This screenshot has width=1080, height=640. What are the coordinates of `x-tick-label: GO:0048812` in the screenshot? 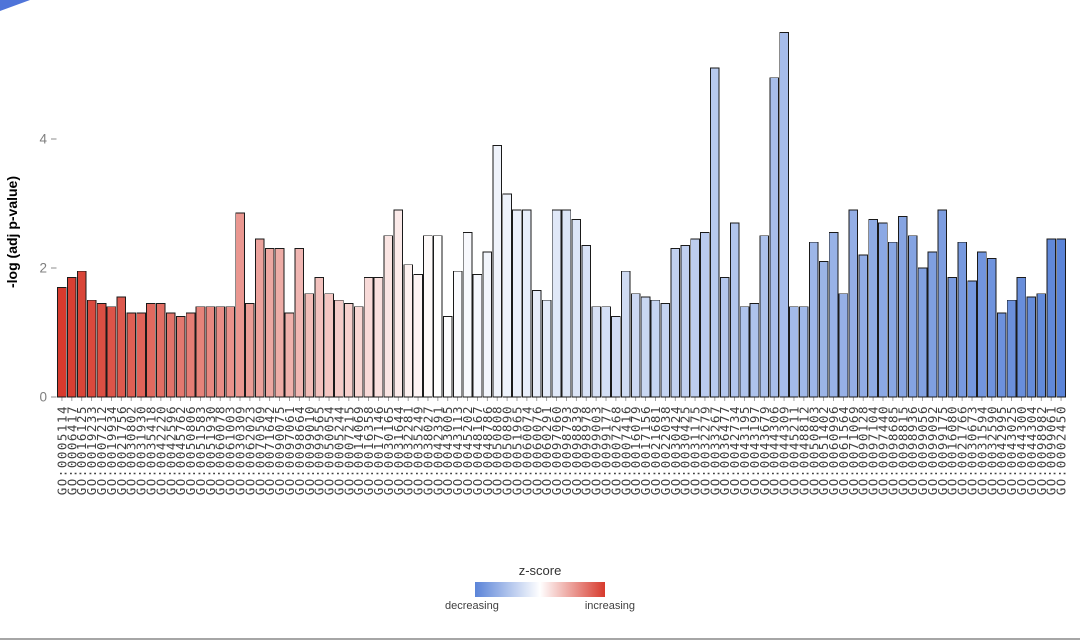 It's located at (803, 450).